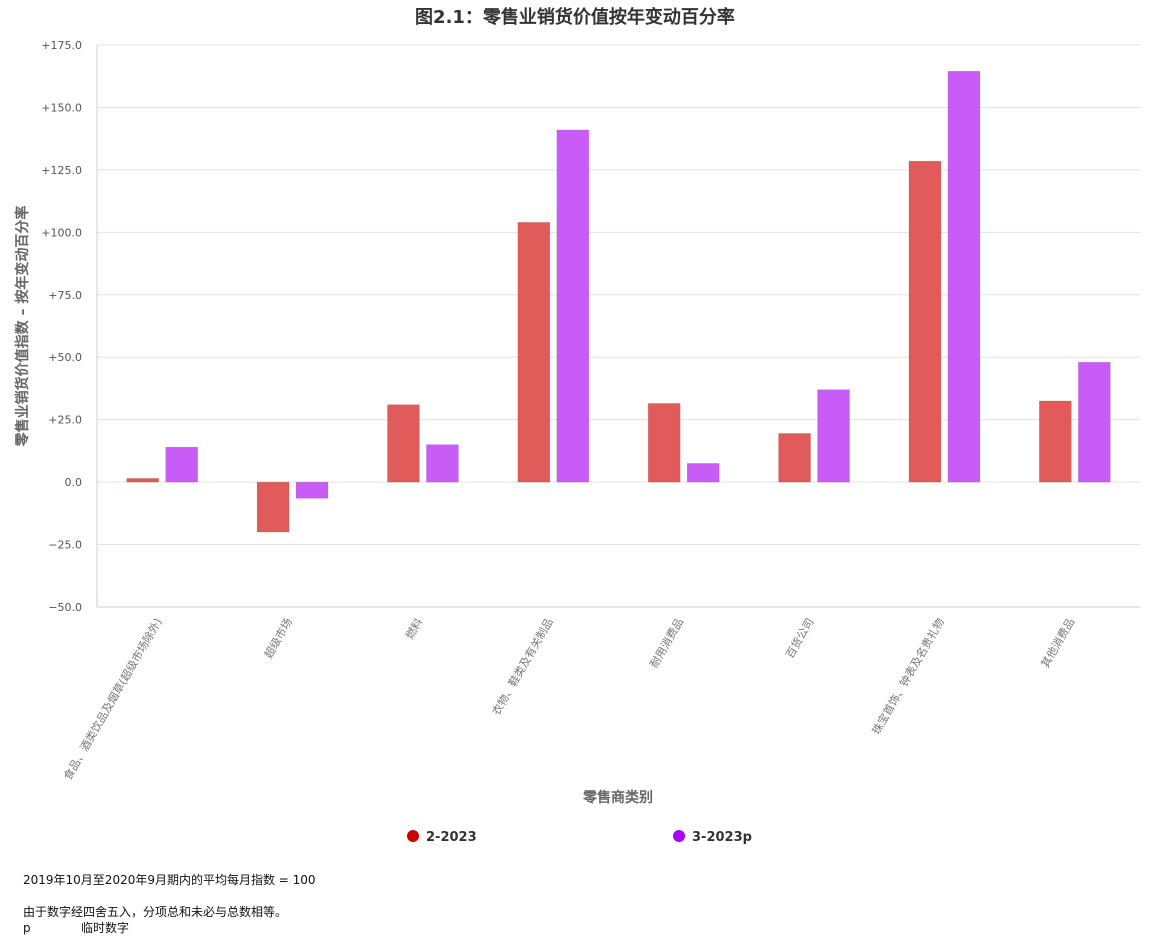 This screenshot has height=949, width=1170. I want to click on y-axis-title: 零售业销货价值指数 – 按年变动百分率, so click(22, 327).